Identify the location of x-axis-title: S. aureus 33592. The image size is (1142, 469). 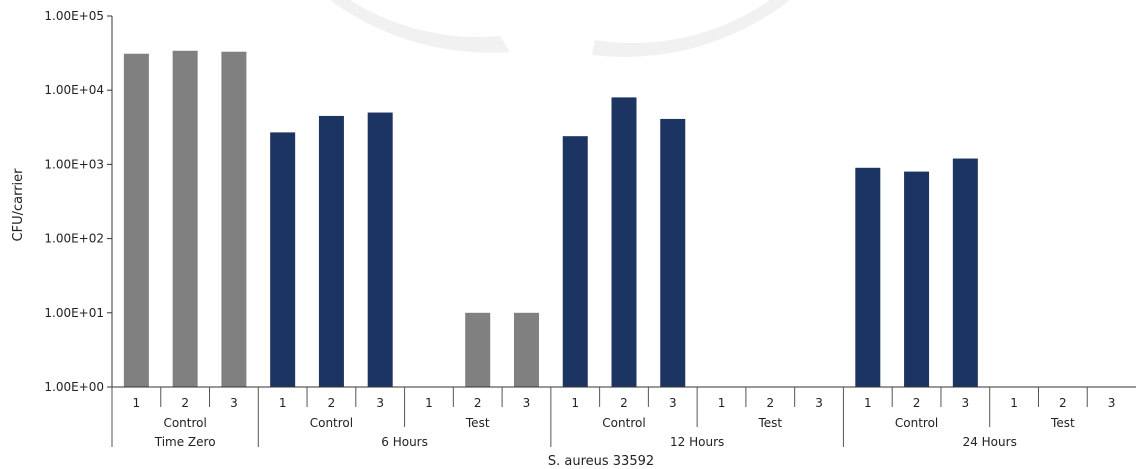
(601, 461).